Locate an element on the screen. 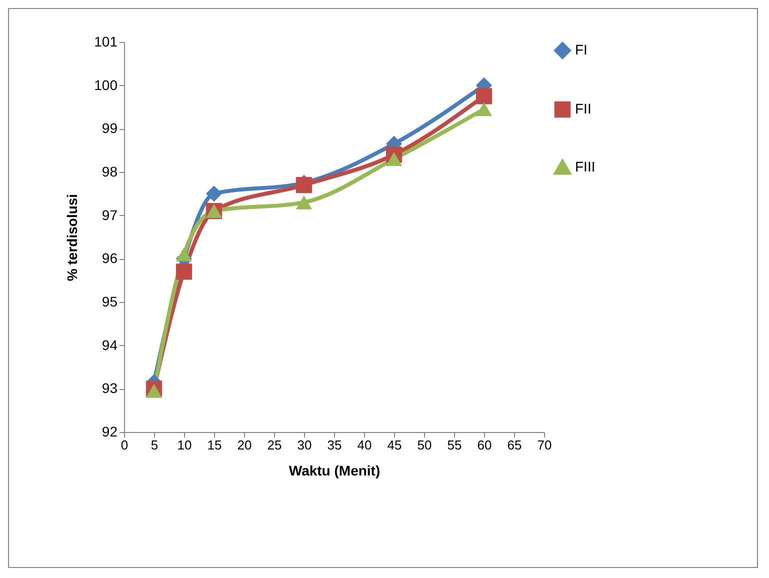 This screenshot has height=578, width=769. x-axis-title: Waktu (Menit) is located at coordinates (334, 470).